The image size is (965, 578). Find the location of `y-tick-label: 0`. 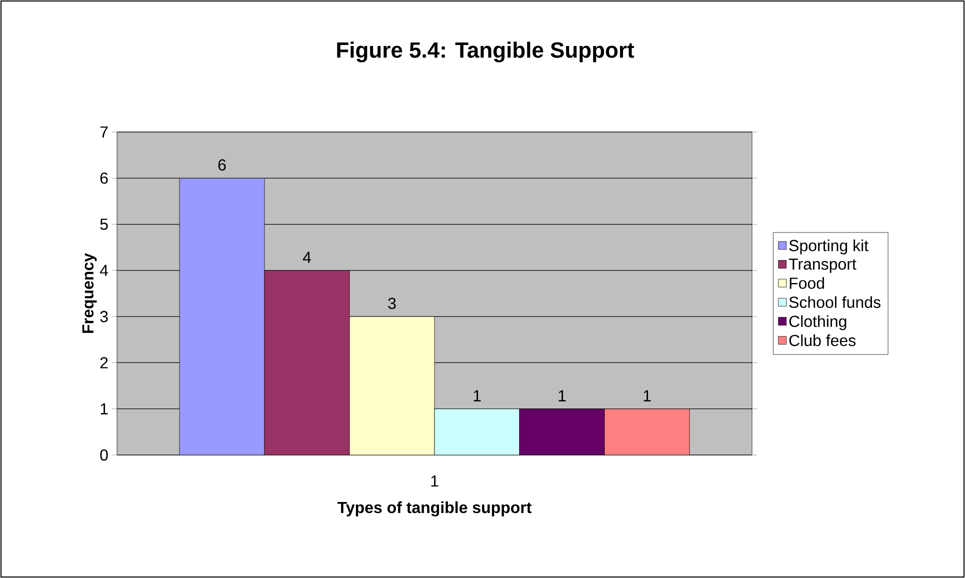

y-tick-label: 0 is located at coordinates (104, 455).